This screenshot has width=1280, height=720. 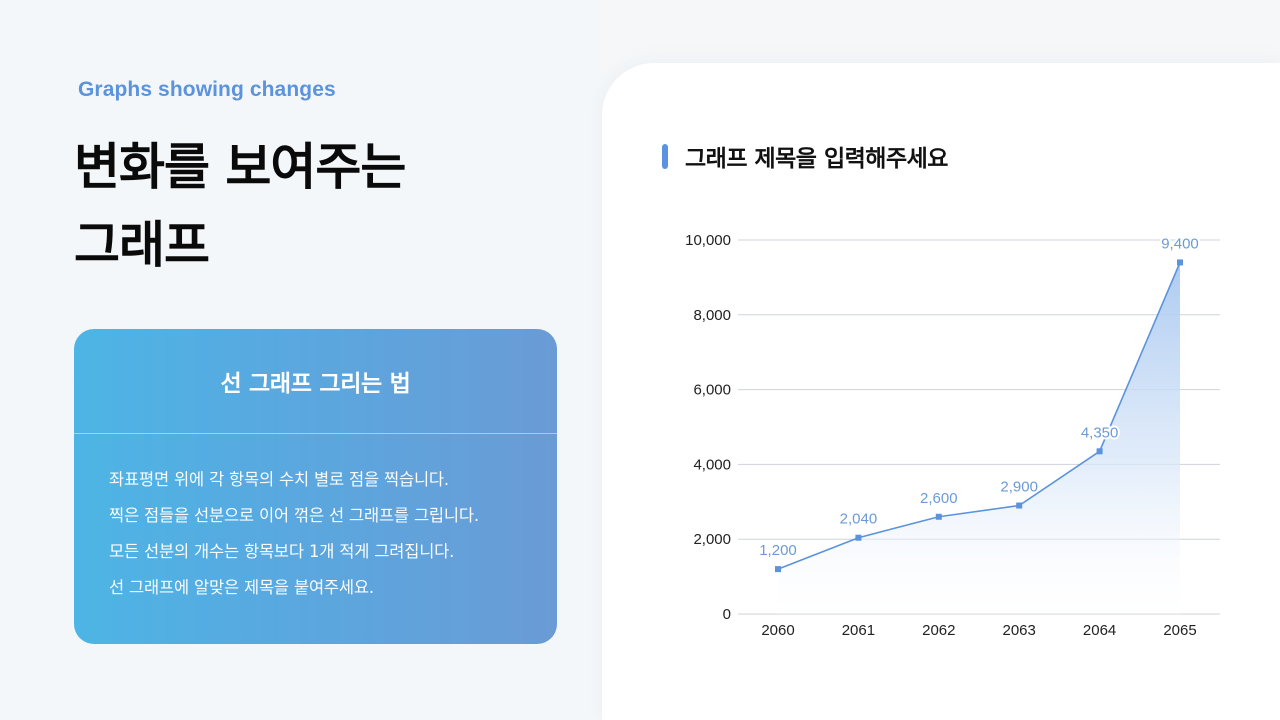 I want to click on data-points, so click(x=979, y=416).